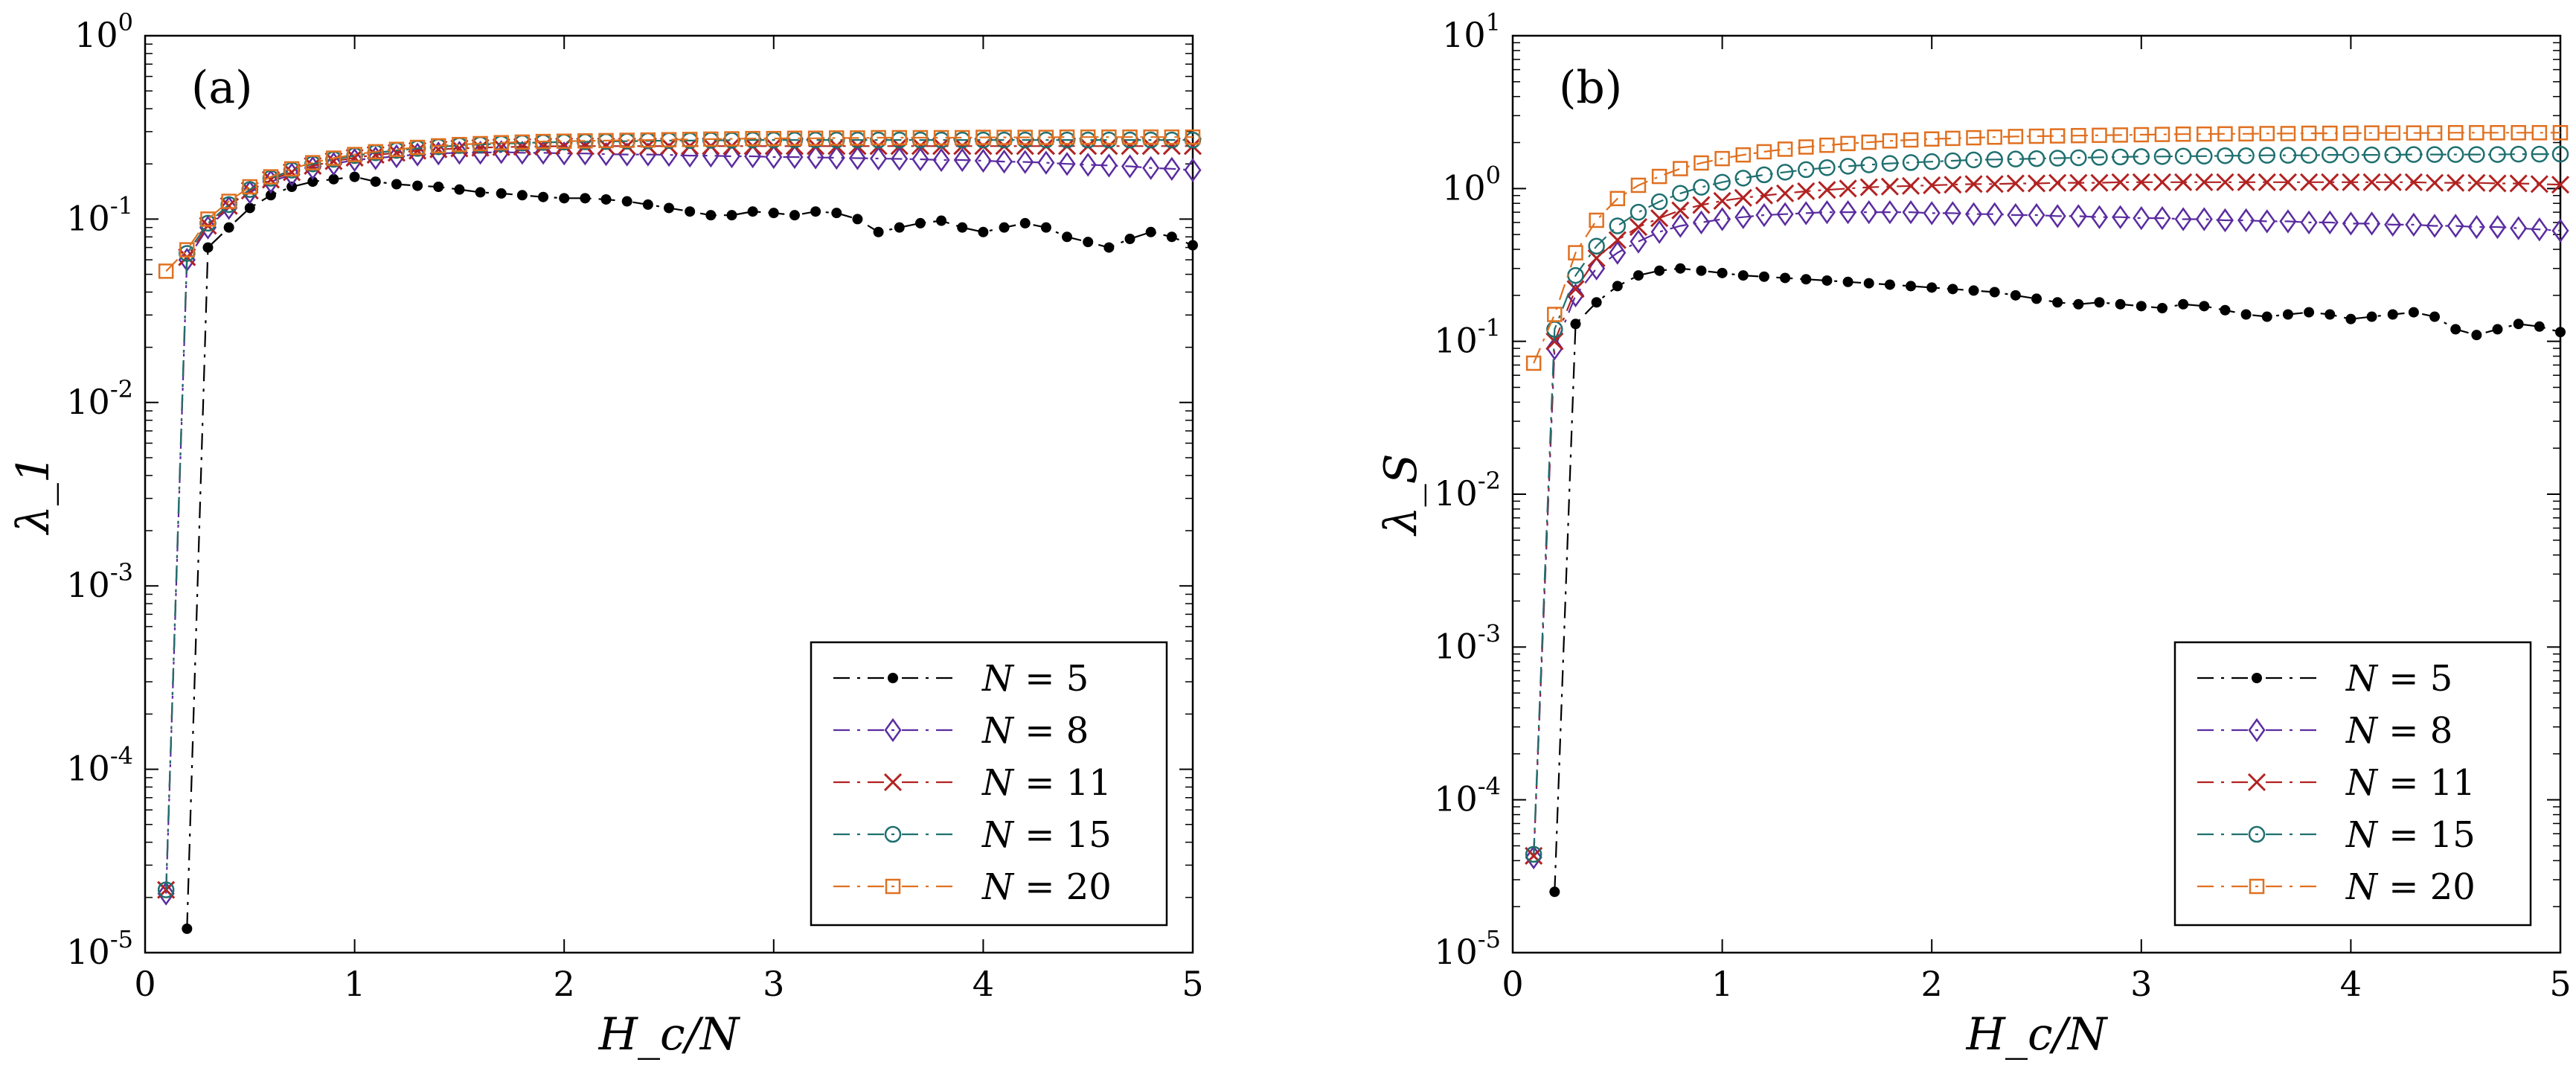 This screenshot has width=2576, height=1068. I want to click on legend: N = 5 N = 8 N = 11 N = 15 N = 20, so click(989, 784).